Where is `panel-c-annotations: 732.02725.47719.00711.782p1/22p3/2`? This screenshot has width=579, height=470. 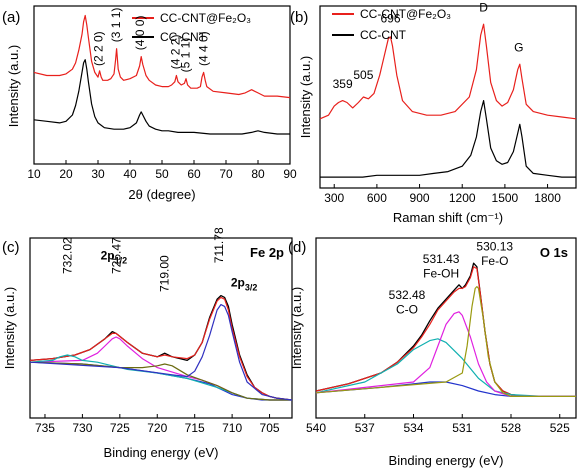
panel-c-annotations: 732.02725.47719.00711.782p1/22p3/2 is located at coordinates (158, 260).